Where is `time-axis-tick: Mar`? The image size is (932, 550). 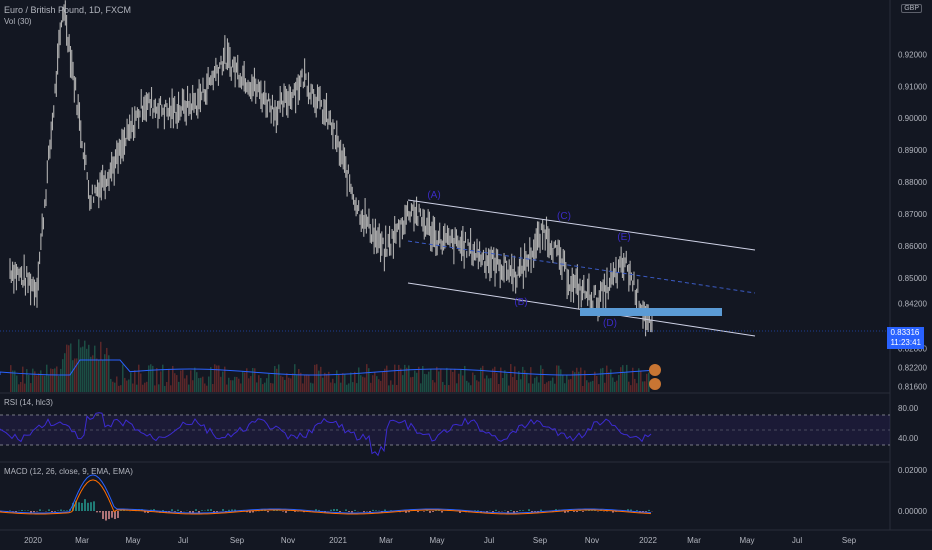 time-axis-tick: Mar is located at coordinates (386, 540).